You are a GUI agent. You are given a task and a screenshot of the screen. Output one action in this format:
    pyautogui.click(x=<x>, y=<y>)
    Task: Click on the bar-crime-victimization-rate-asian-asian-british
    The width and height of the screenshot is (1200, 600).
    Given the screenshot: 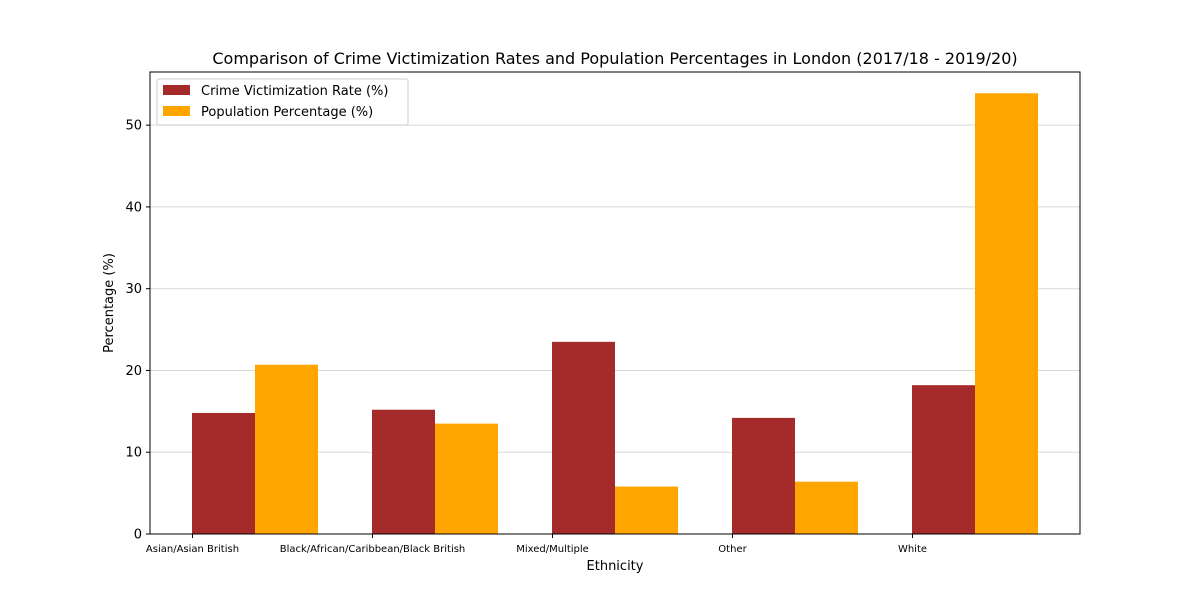 What is the action you would take?
    pyautogui.click(x=223, y=473)
    